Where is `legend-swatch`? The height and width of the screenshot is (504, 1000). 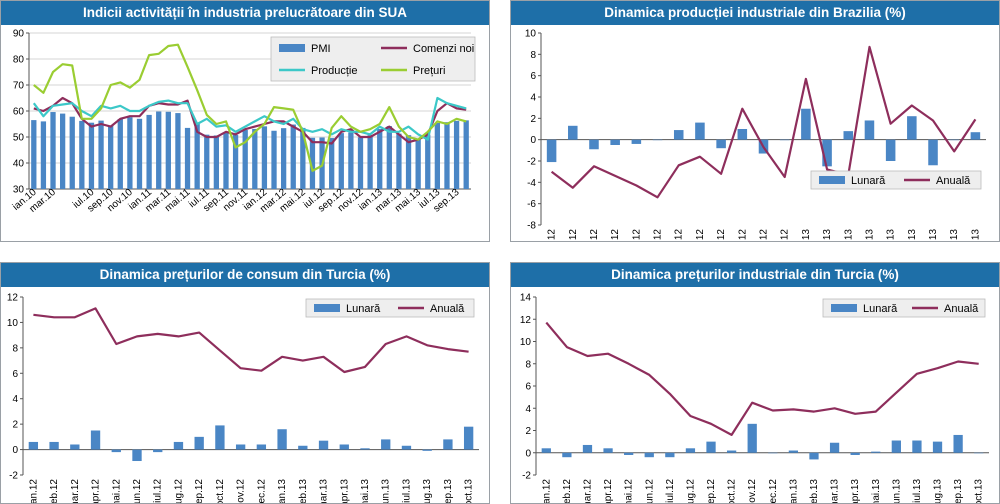
legend-swatch is located at coordinates (327, 308).